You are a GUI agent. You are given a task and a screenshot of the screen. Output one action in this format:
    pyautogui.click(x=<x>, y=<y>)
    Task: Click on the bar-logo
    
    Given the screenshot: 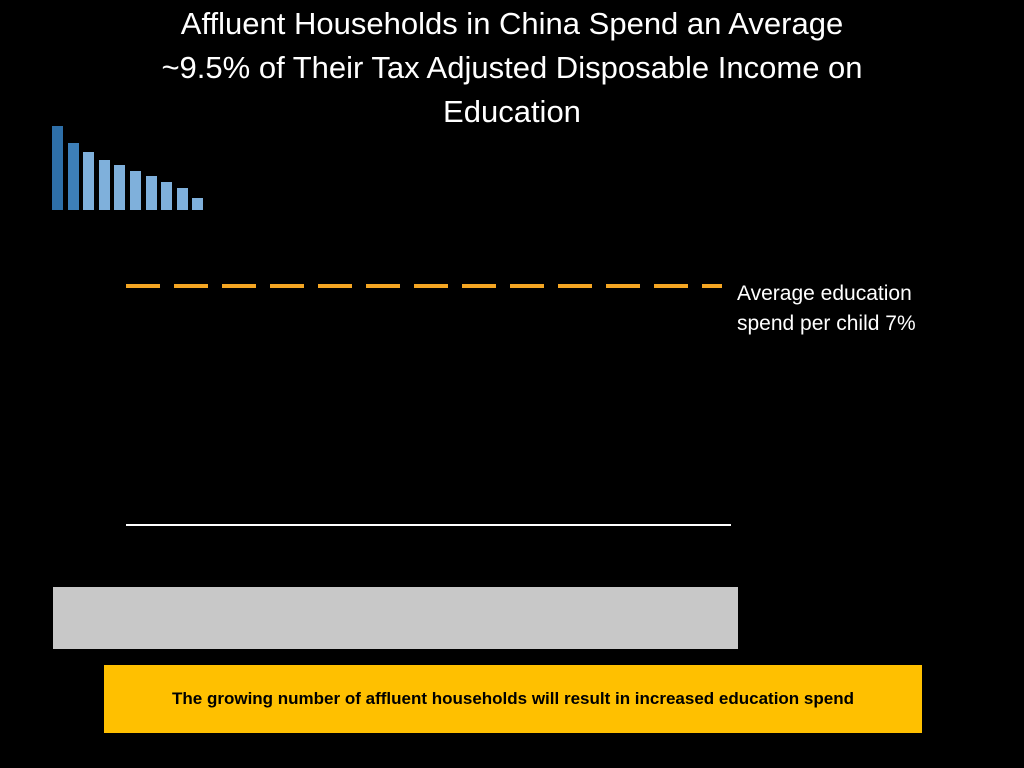 What is the action you would take?
    pyautogui.click(x=132, y=165)
    